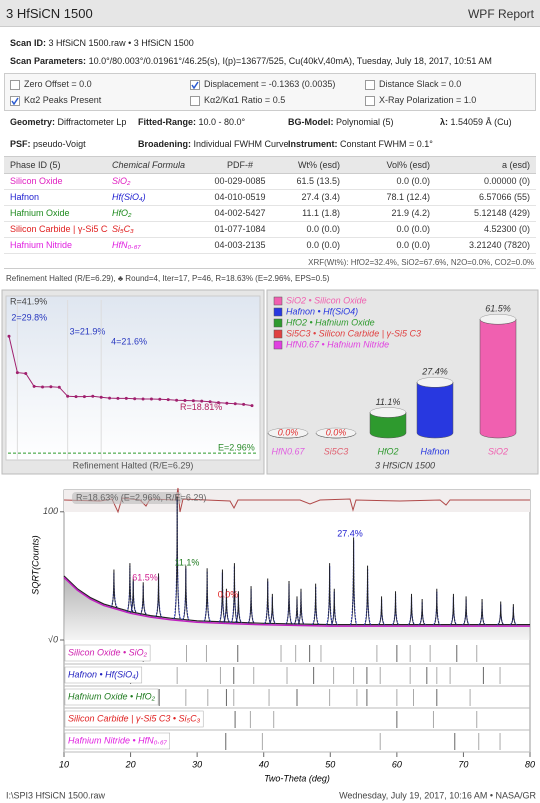 The height and width of the screenshot is (803, 540). I want to click on table-header: Phase ID (5), so click(35, 165).